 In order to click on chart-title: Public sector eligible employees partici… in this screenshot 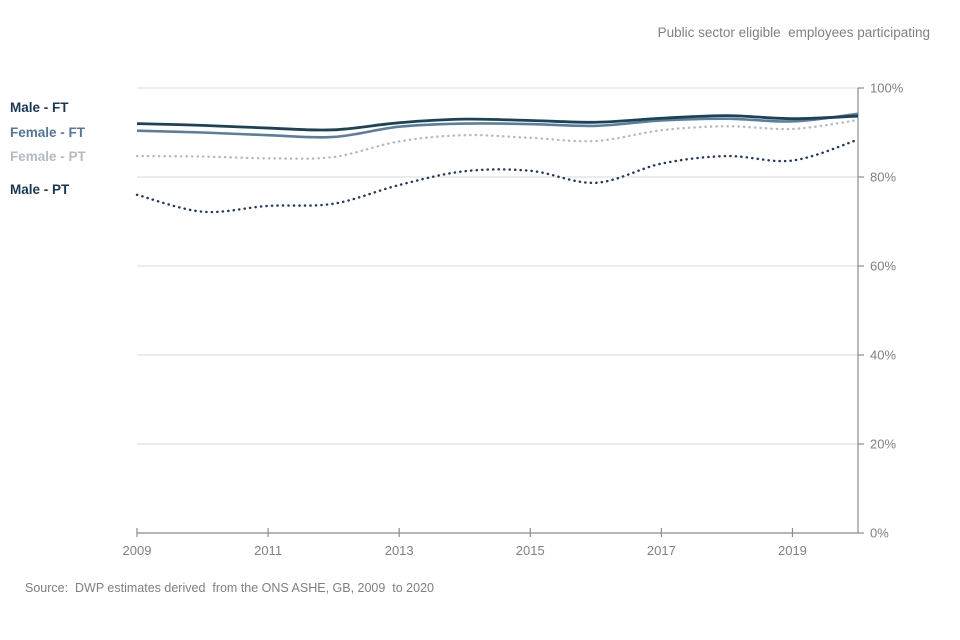, I will do `click(793, 32)`.